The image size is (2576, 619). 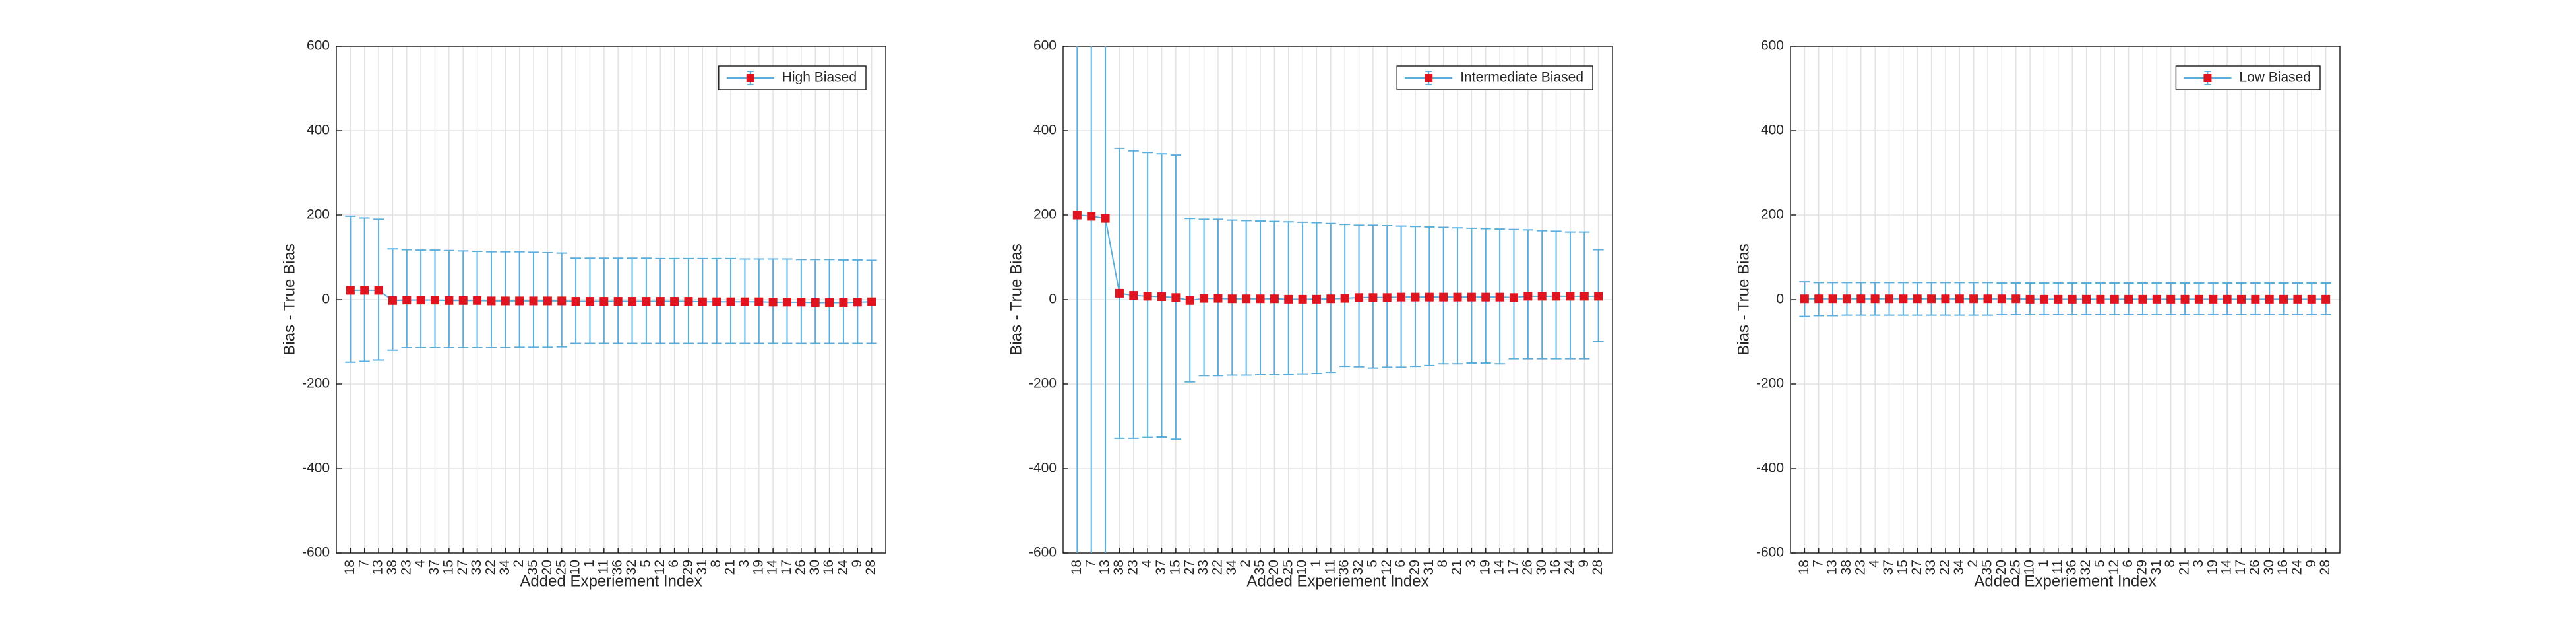 I want to click on x-tick-label: 22, so click(x=1217, y=567).